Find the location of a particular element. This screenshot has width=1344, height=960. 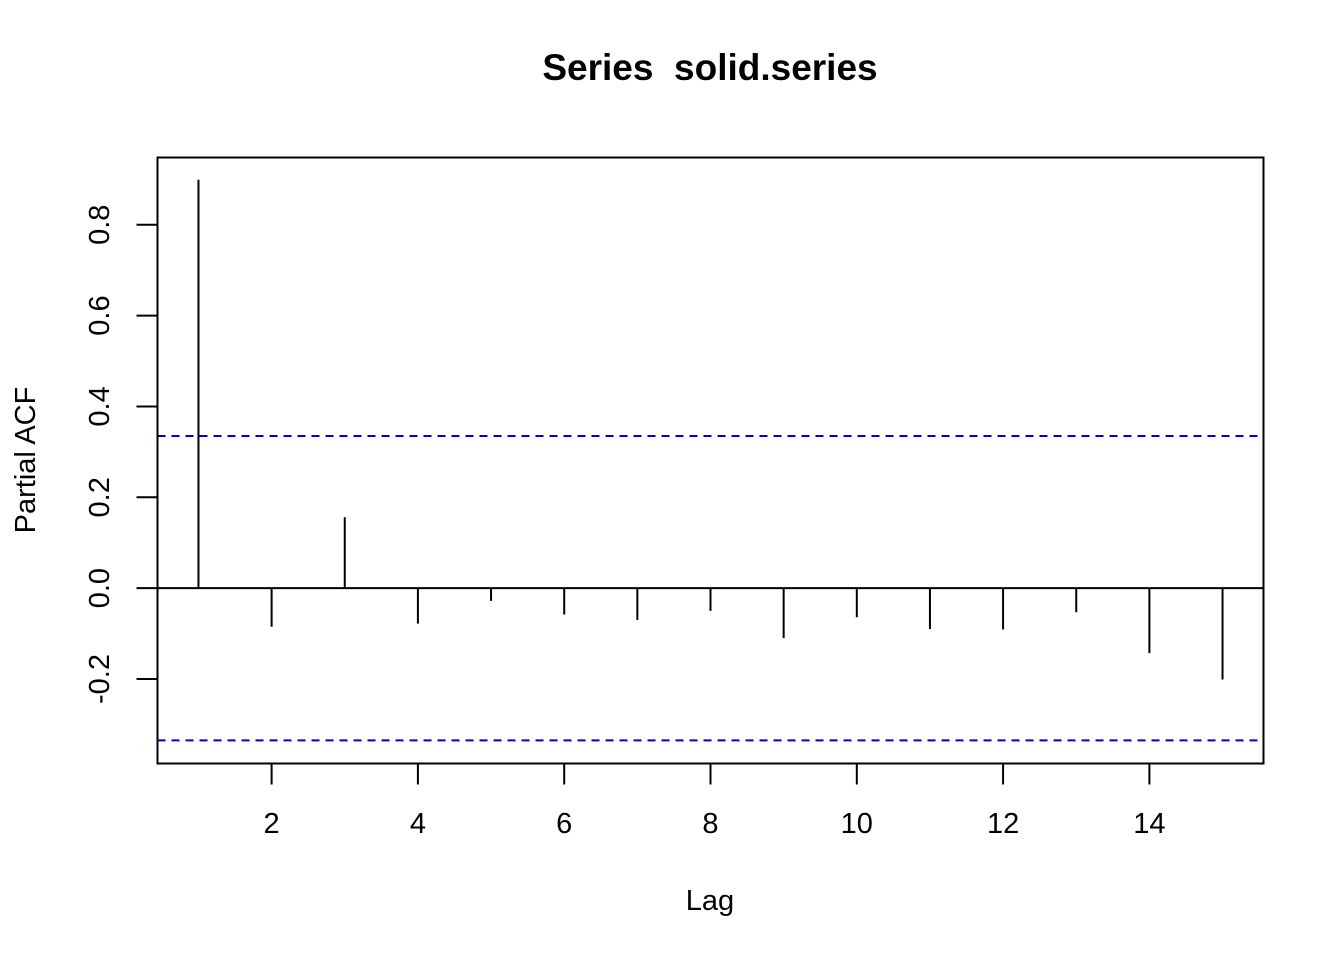

y-tick-label-0.8: 0.8 is located at coordinates (100, 225).